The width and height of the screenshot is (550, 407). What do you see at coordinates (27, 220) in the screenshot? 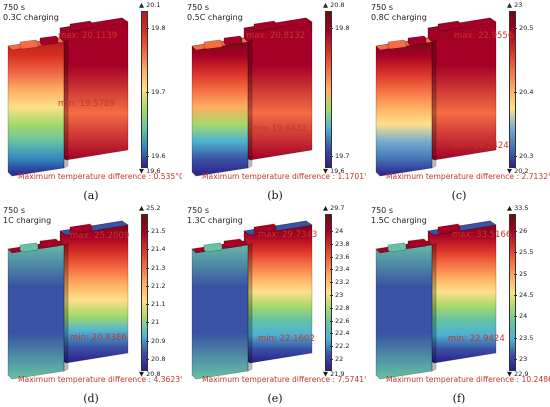
I see `charging-rate-label: 1C charging` at bounding box center [27, 220].